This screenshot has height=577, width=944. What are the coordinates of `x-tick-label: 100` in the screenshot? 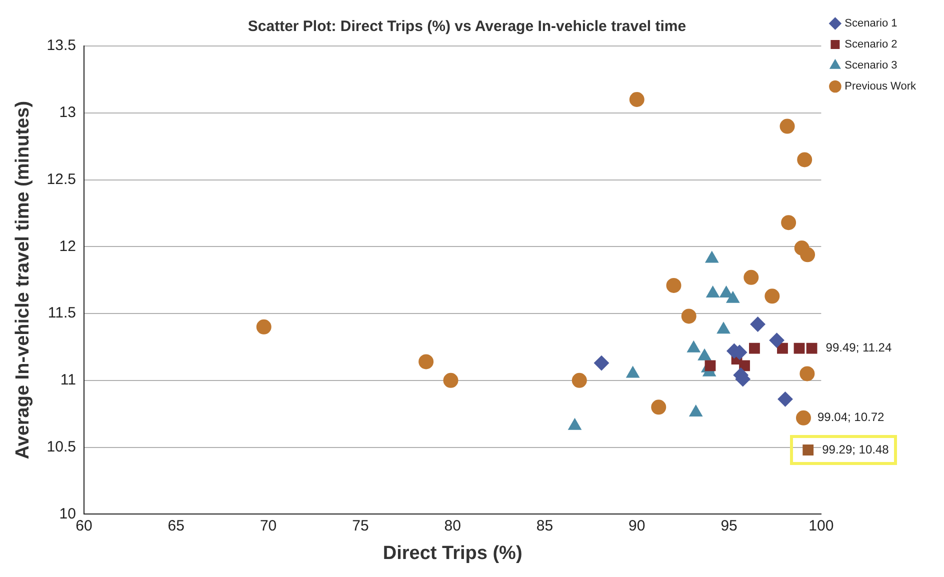 It's located at (821, 525).